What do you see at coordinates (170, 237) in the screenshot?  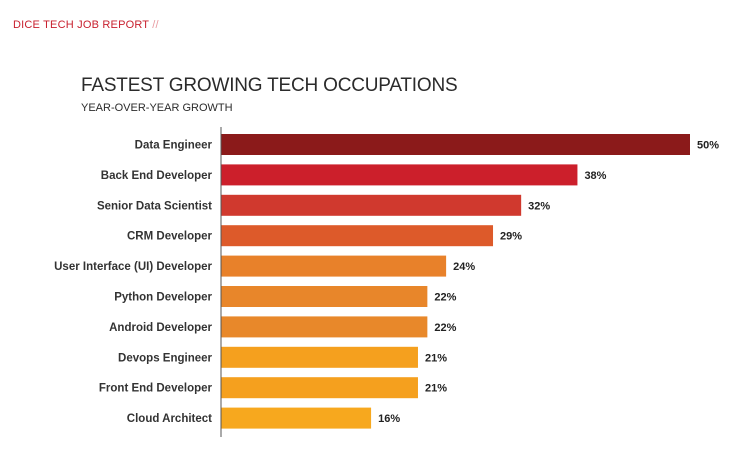 I see `category-label-3: CRM Developer` at bounding box center [170, 237].